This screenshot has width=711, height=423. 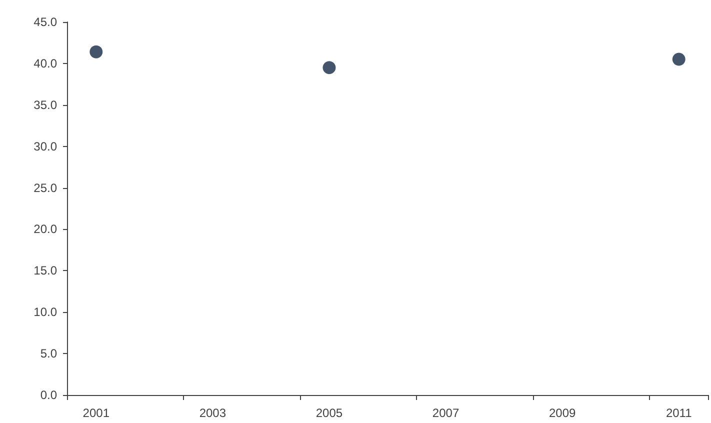 What do you see at coordinates (46, 187) in the screenshot?
I see `y-tick-label: 25.0` at bounding box center [46, 187].